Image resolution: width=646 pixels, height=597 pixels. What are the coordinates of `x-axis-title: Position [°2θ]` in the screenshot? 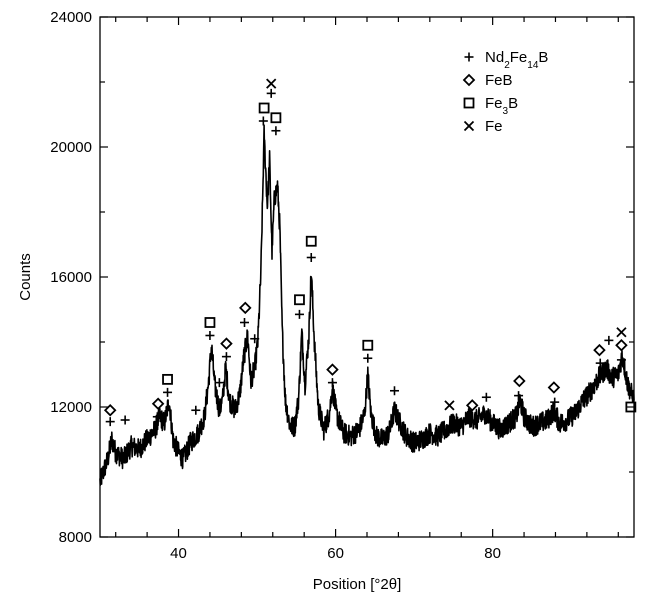 It's located at (357, 584).